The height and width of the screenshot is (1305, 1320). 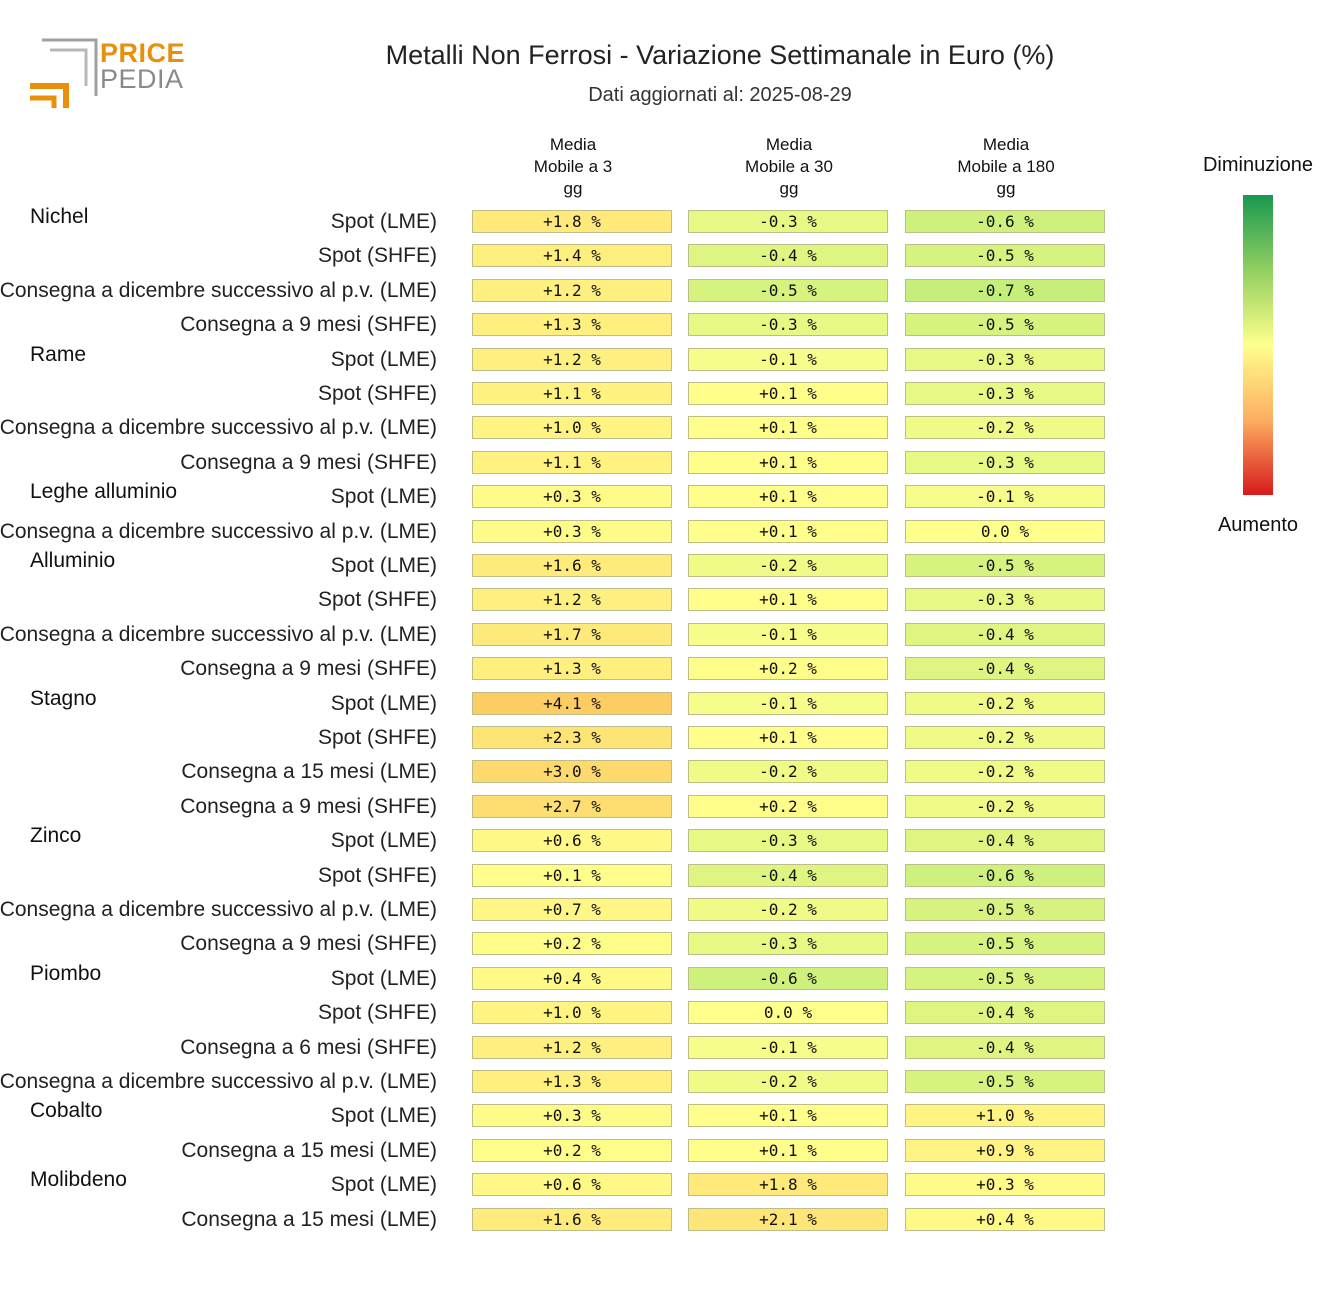 What do you see at coordinates (572, 909) in the screenshot?
I see `heatmap-cell: +0.7 %` at bounding box center [572, 909].